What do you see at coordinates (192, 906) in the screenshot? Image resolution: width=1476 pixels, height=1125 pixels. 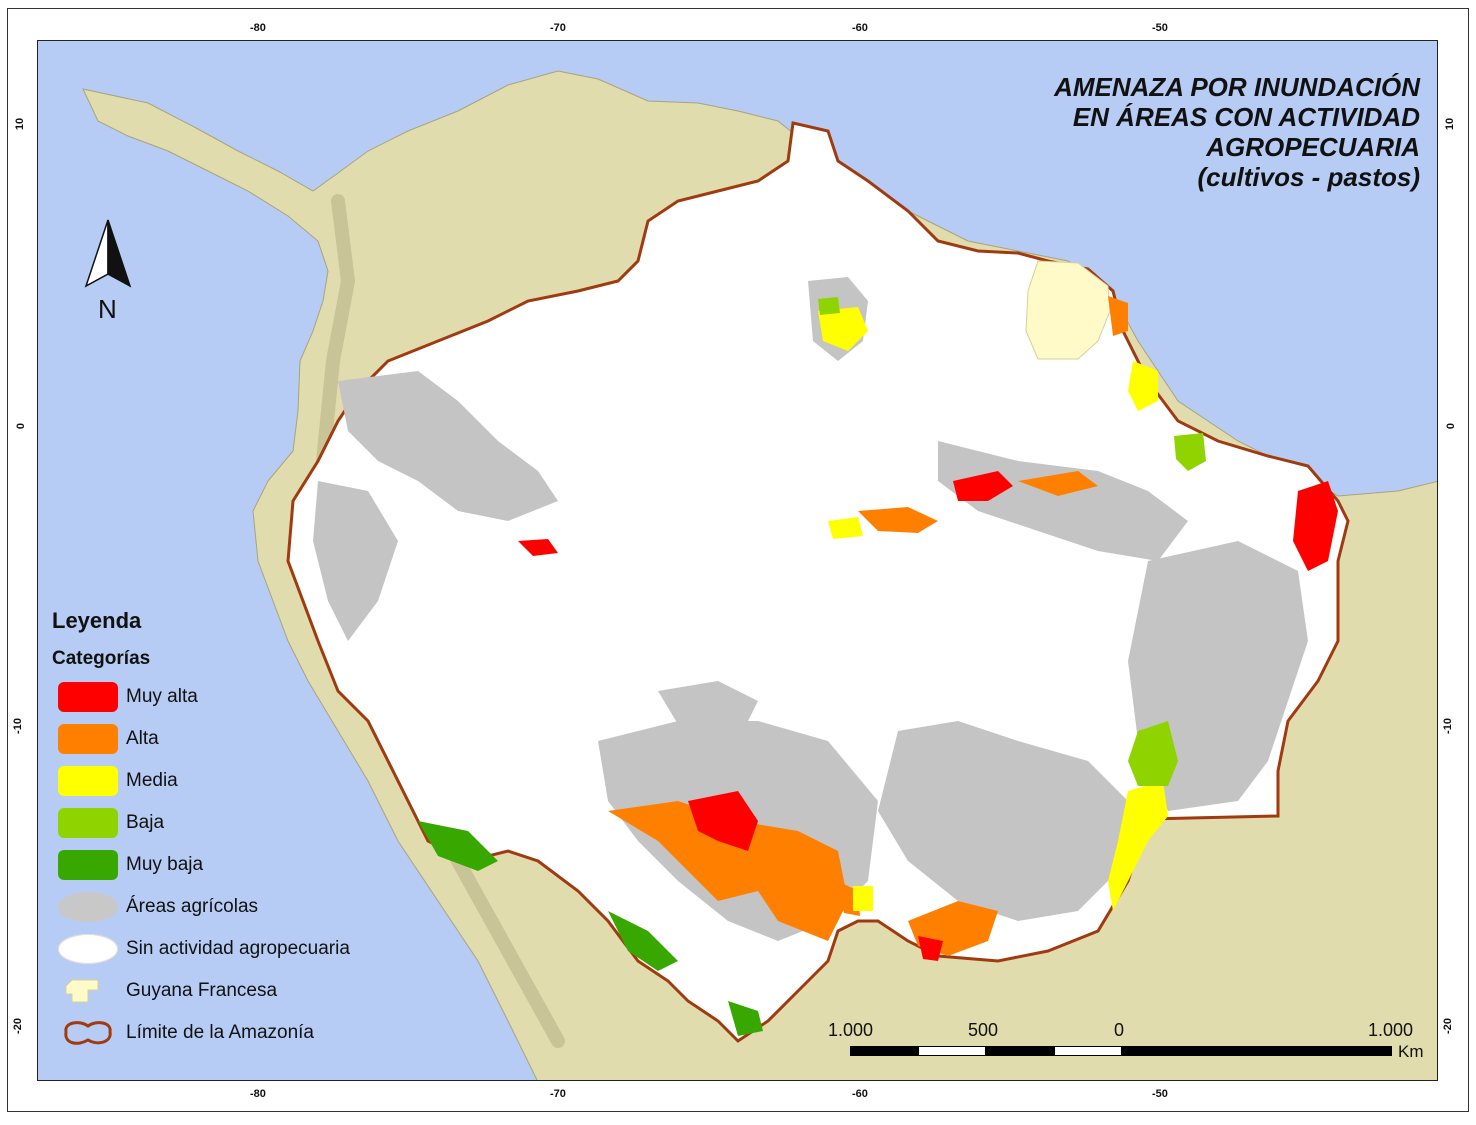 I see `legend-label: Áreas agrícolas` at bounding box center [192, 906].